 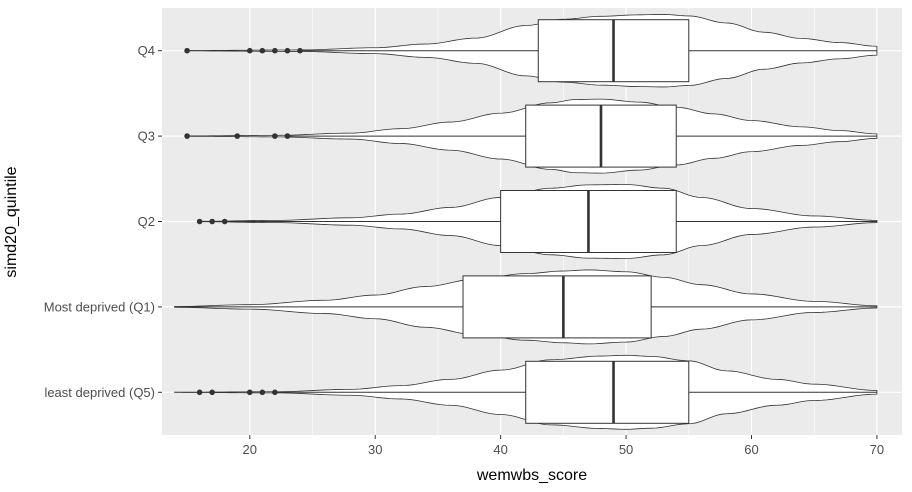 I want to click on x-tick-label: 50, so click(x=626, y=449).